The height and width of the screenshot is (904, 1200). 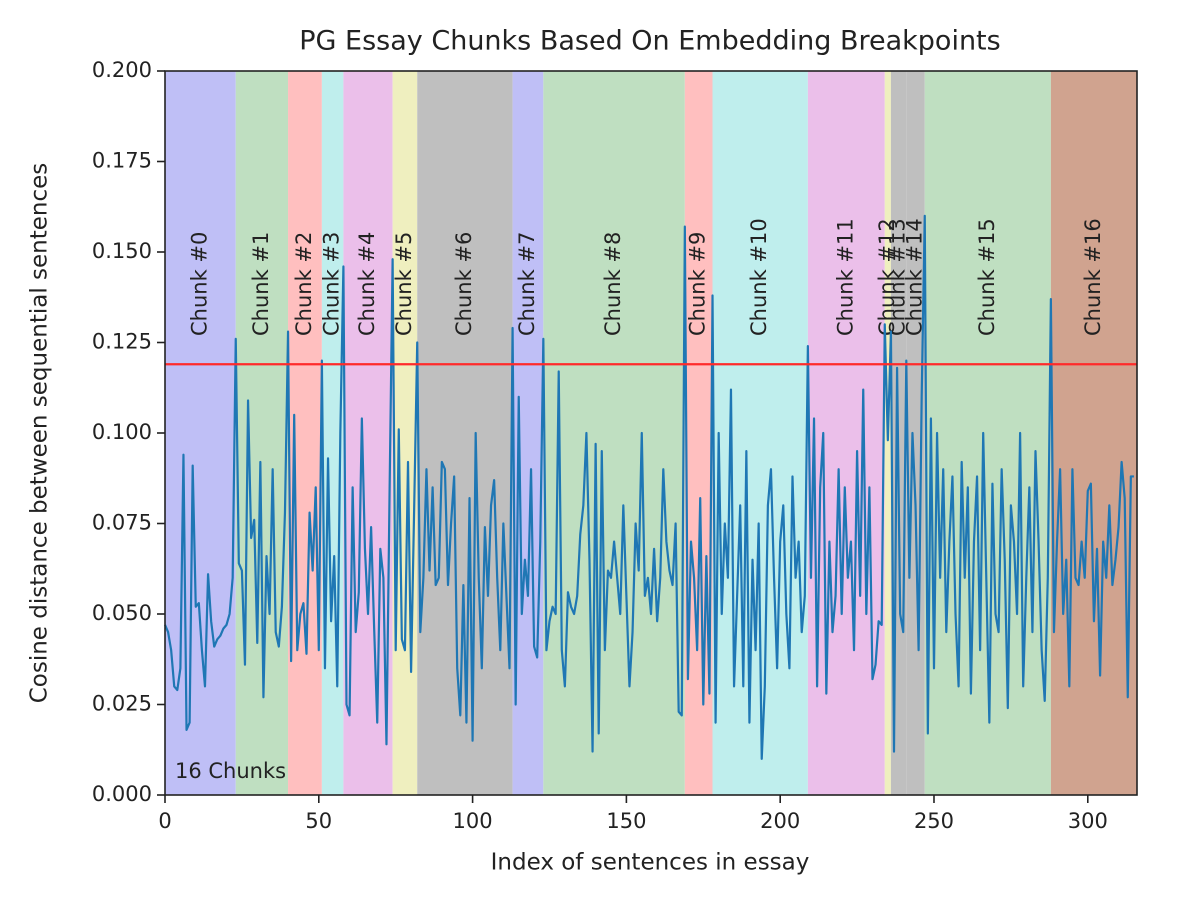 I want to click on chunk-label: Chunk #9, so click(x=698, y=284).